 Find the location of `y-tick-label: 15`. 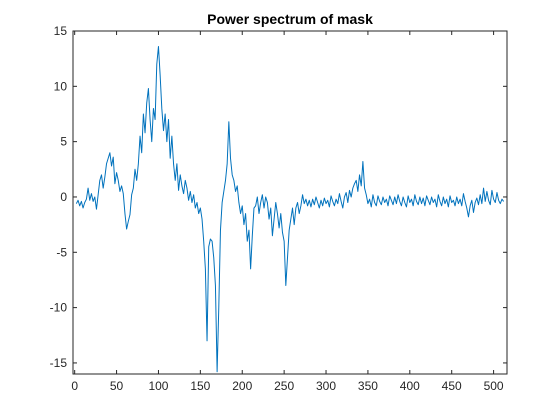

y-tick-label: 15 is located at coordinates (61, 31).